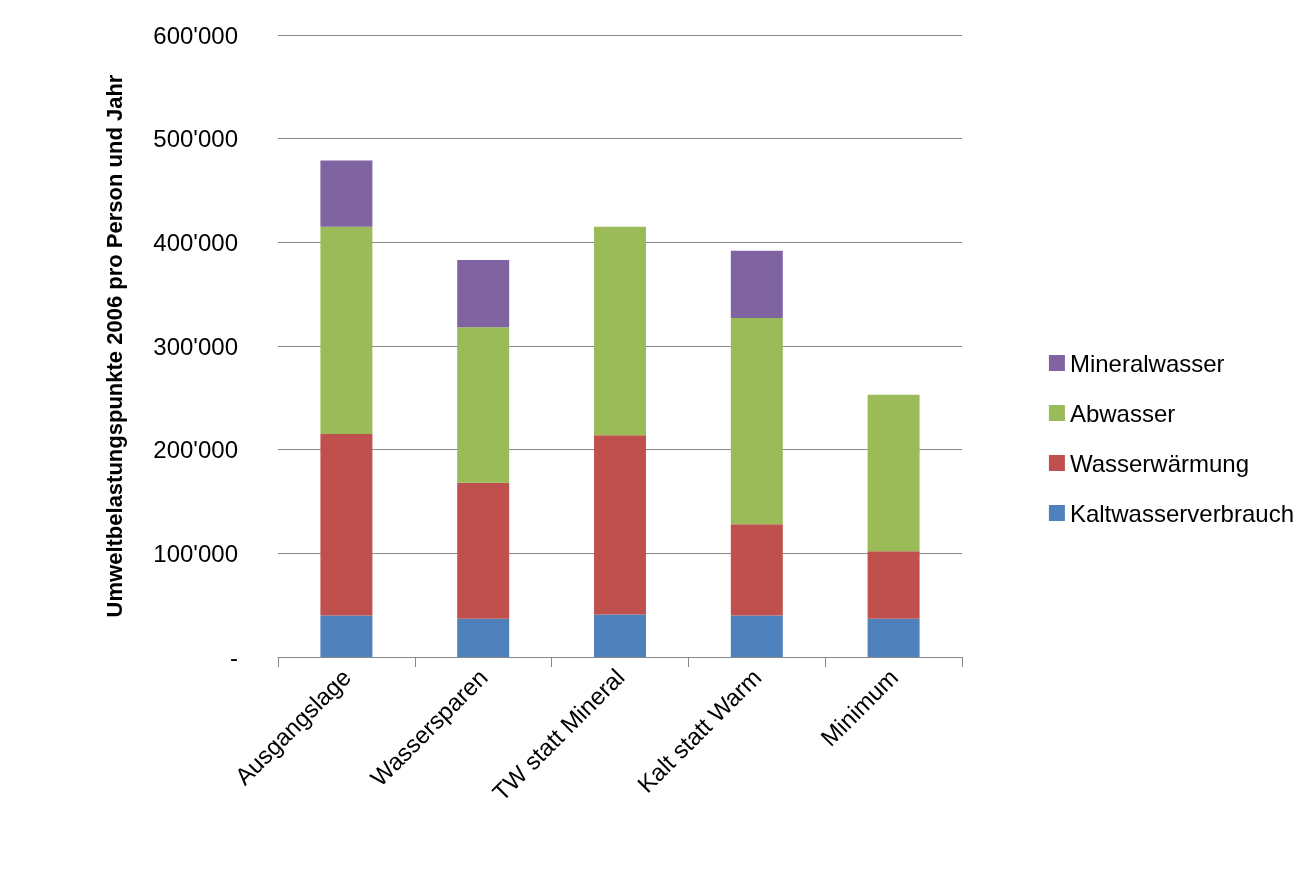 The height and width of the screenshot is (876, 1307). I want to click on y-tick-label: 400'000, so click(195, 242).